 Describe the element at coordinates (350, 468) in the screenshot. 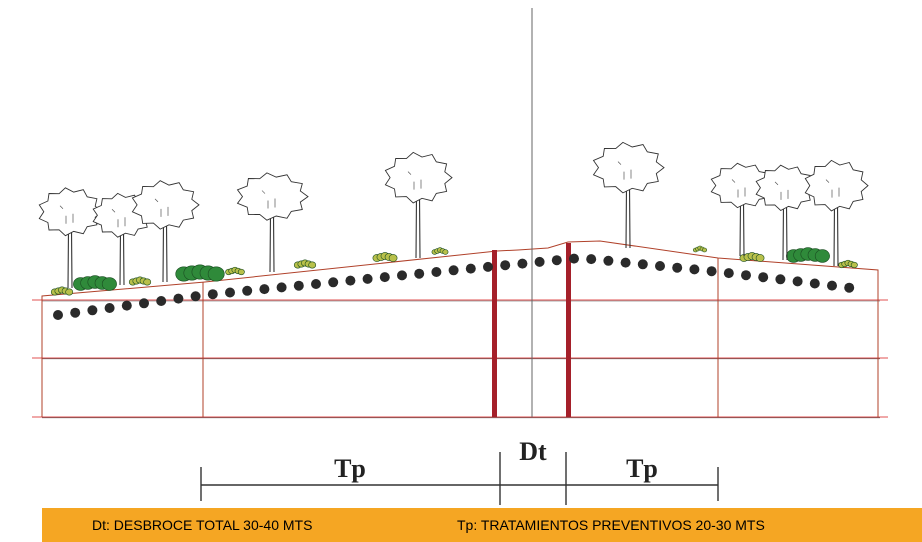

I see `dim-label-tp-left: Tp` at that location.